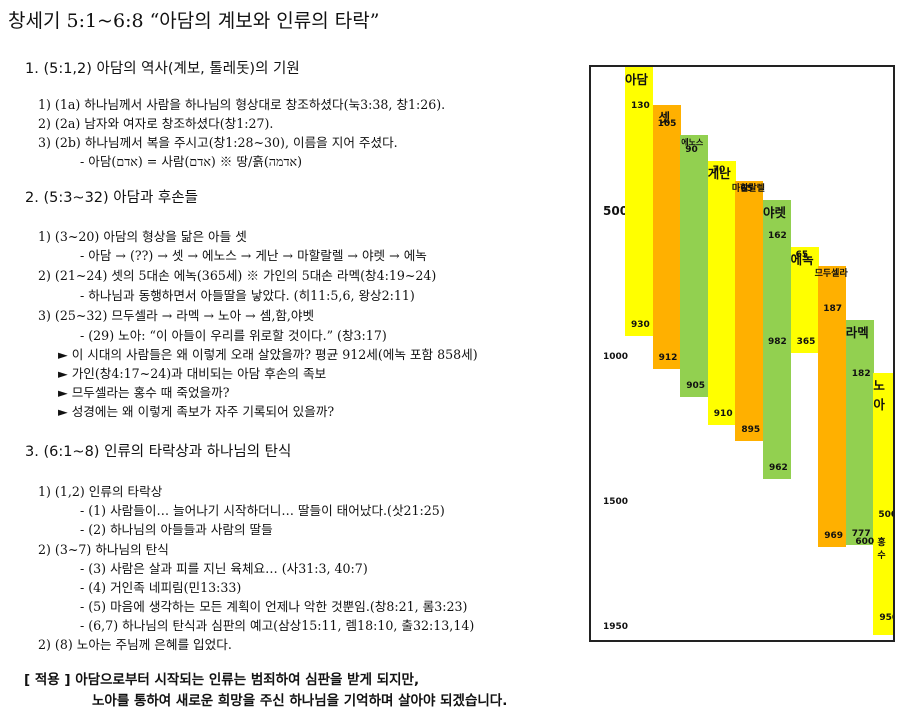 This screenshot has height=715, width=903. I want to click on flood-noah-age-label: 600, so click(865, 541).